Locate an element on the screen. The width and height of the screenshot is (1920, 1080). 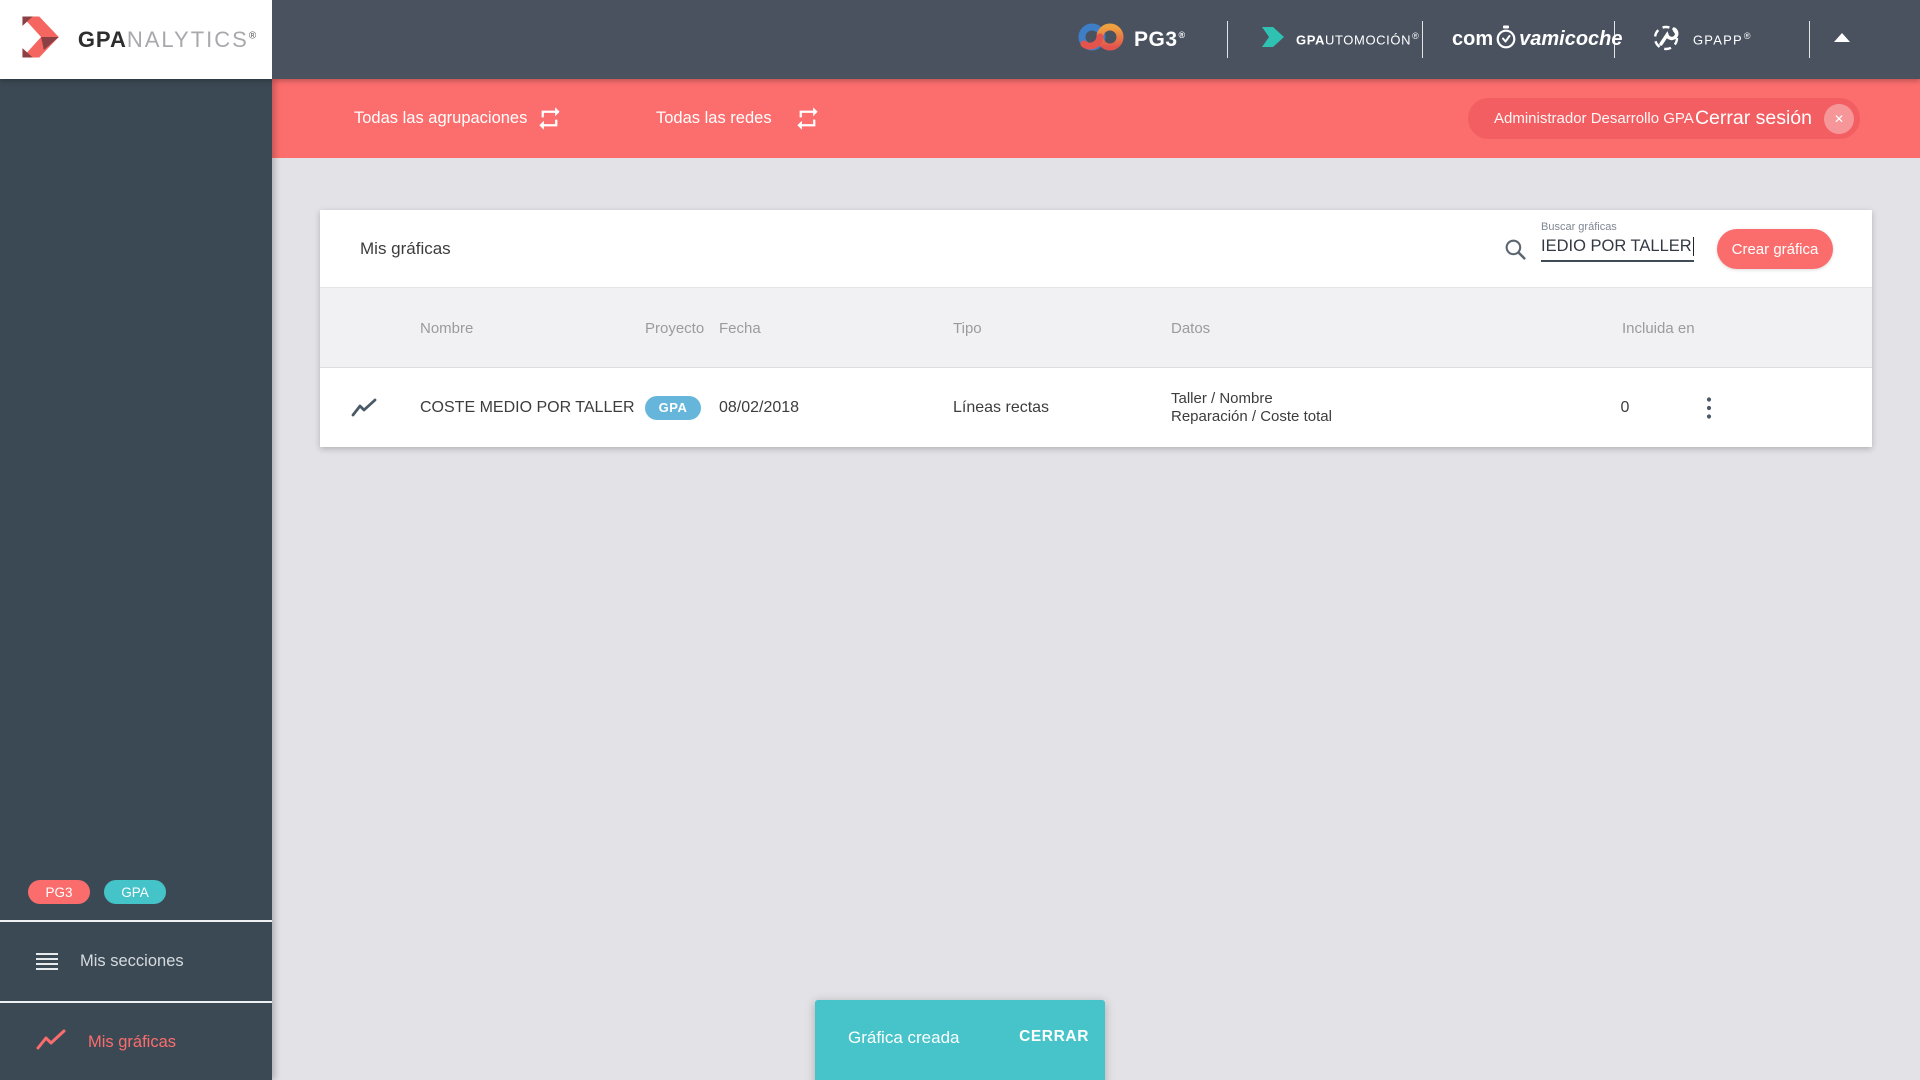
brand-registered-mark: ® is located at coordinates (253, 36).